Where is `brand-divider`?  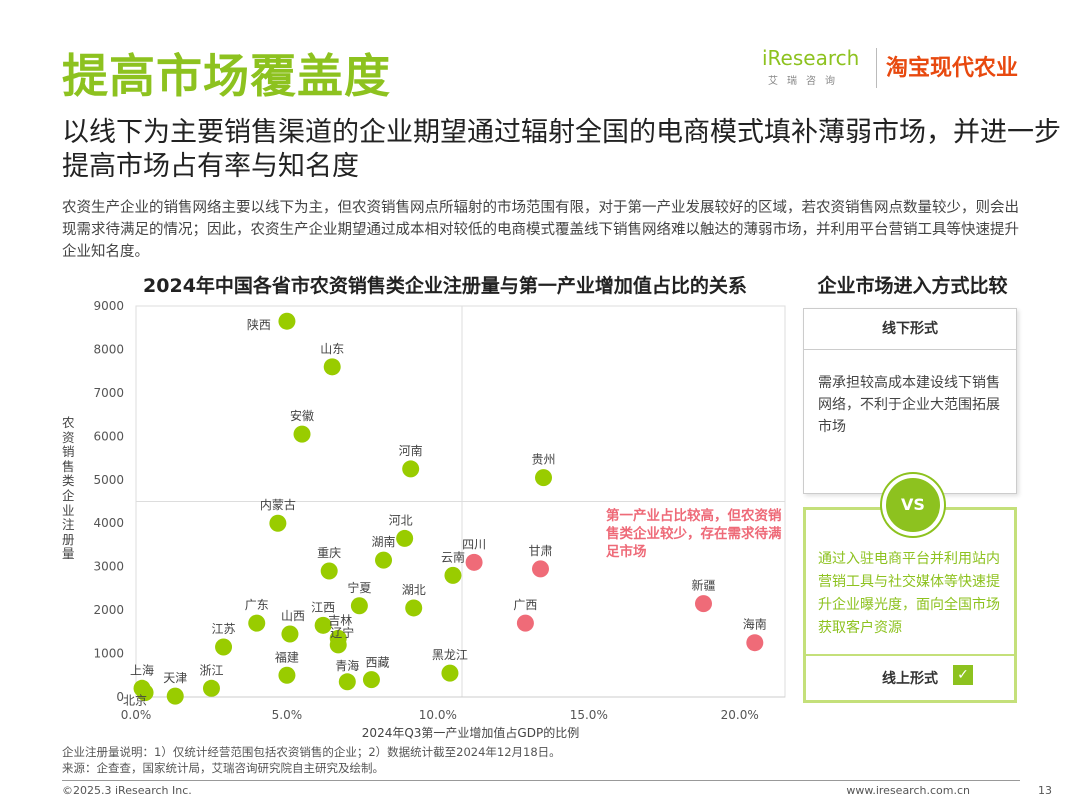 brand-divider is located at coordinates (876, 68).